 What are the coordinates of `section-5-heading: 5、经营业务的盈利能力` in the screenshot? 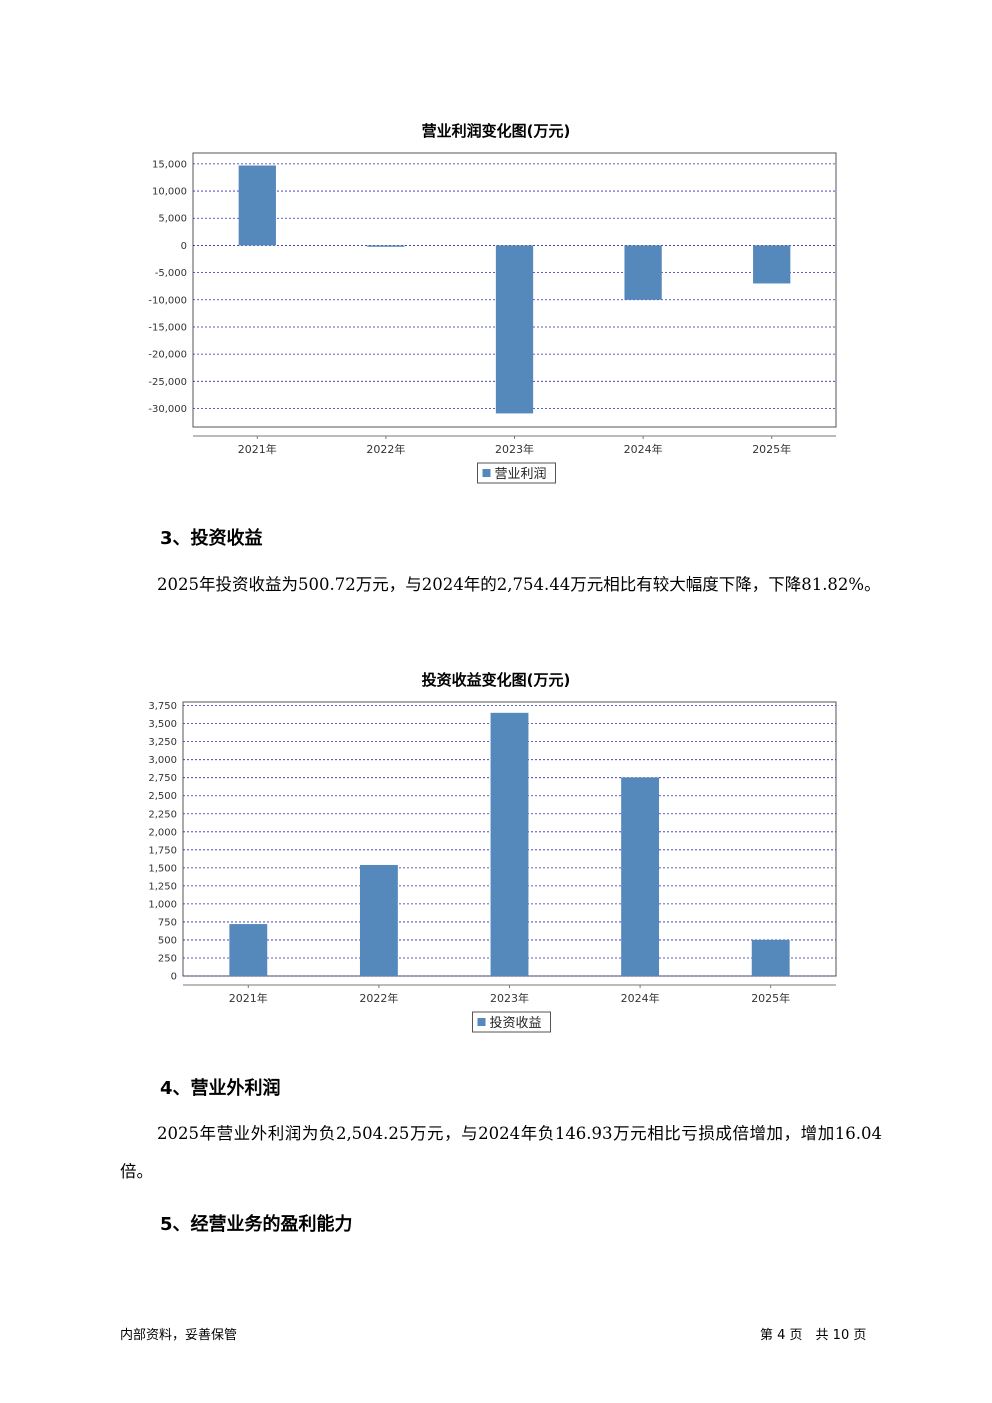 It's located at (256, 1224).